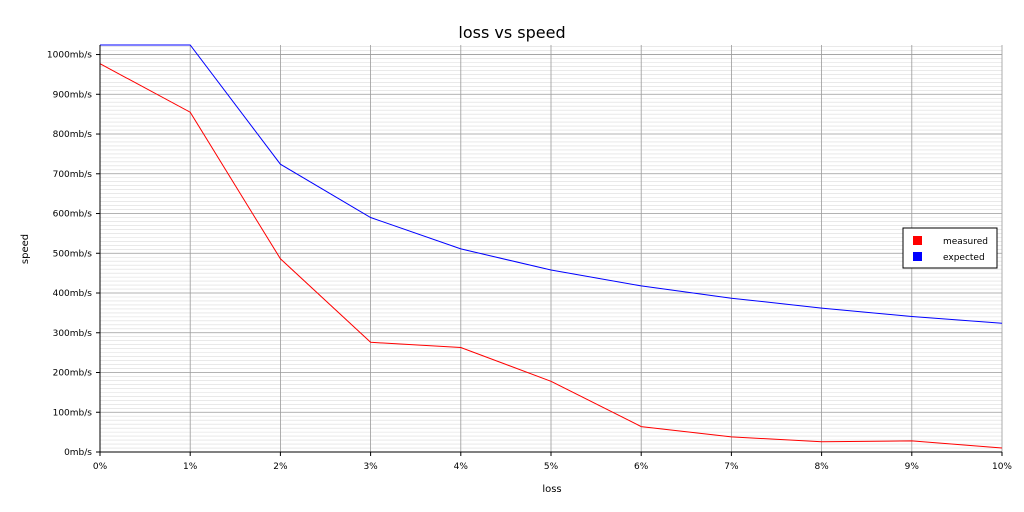 This screenshot has width=1024, height=512. I want to click on x-tick-label: 0%, so click(100, 467).